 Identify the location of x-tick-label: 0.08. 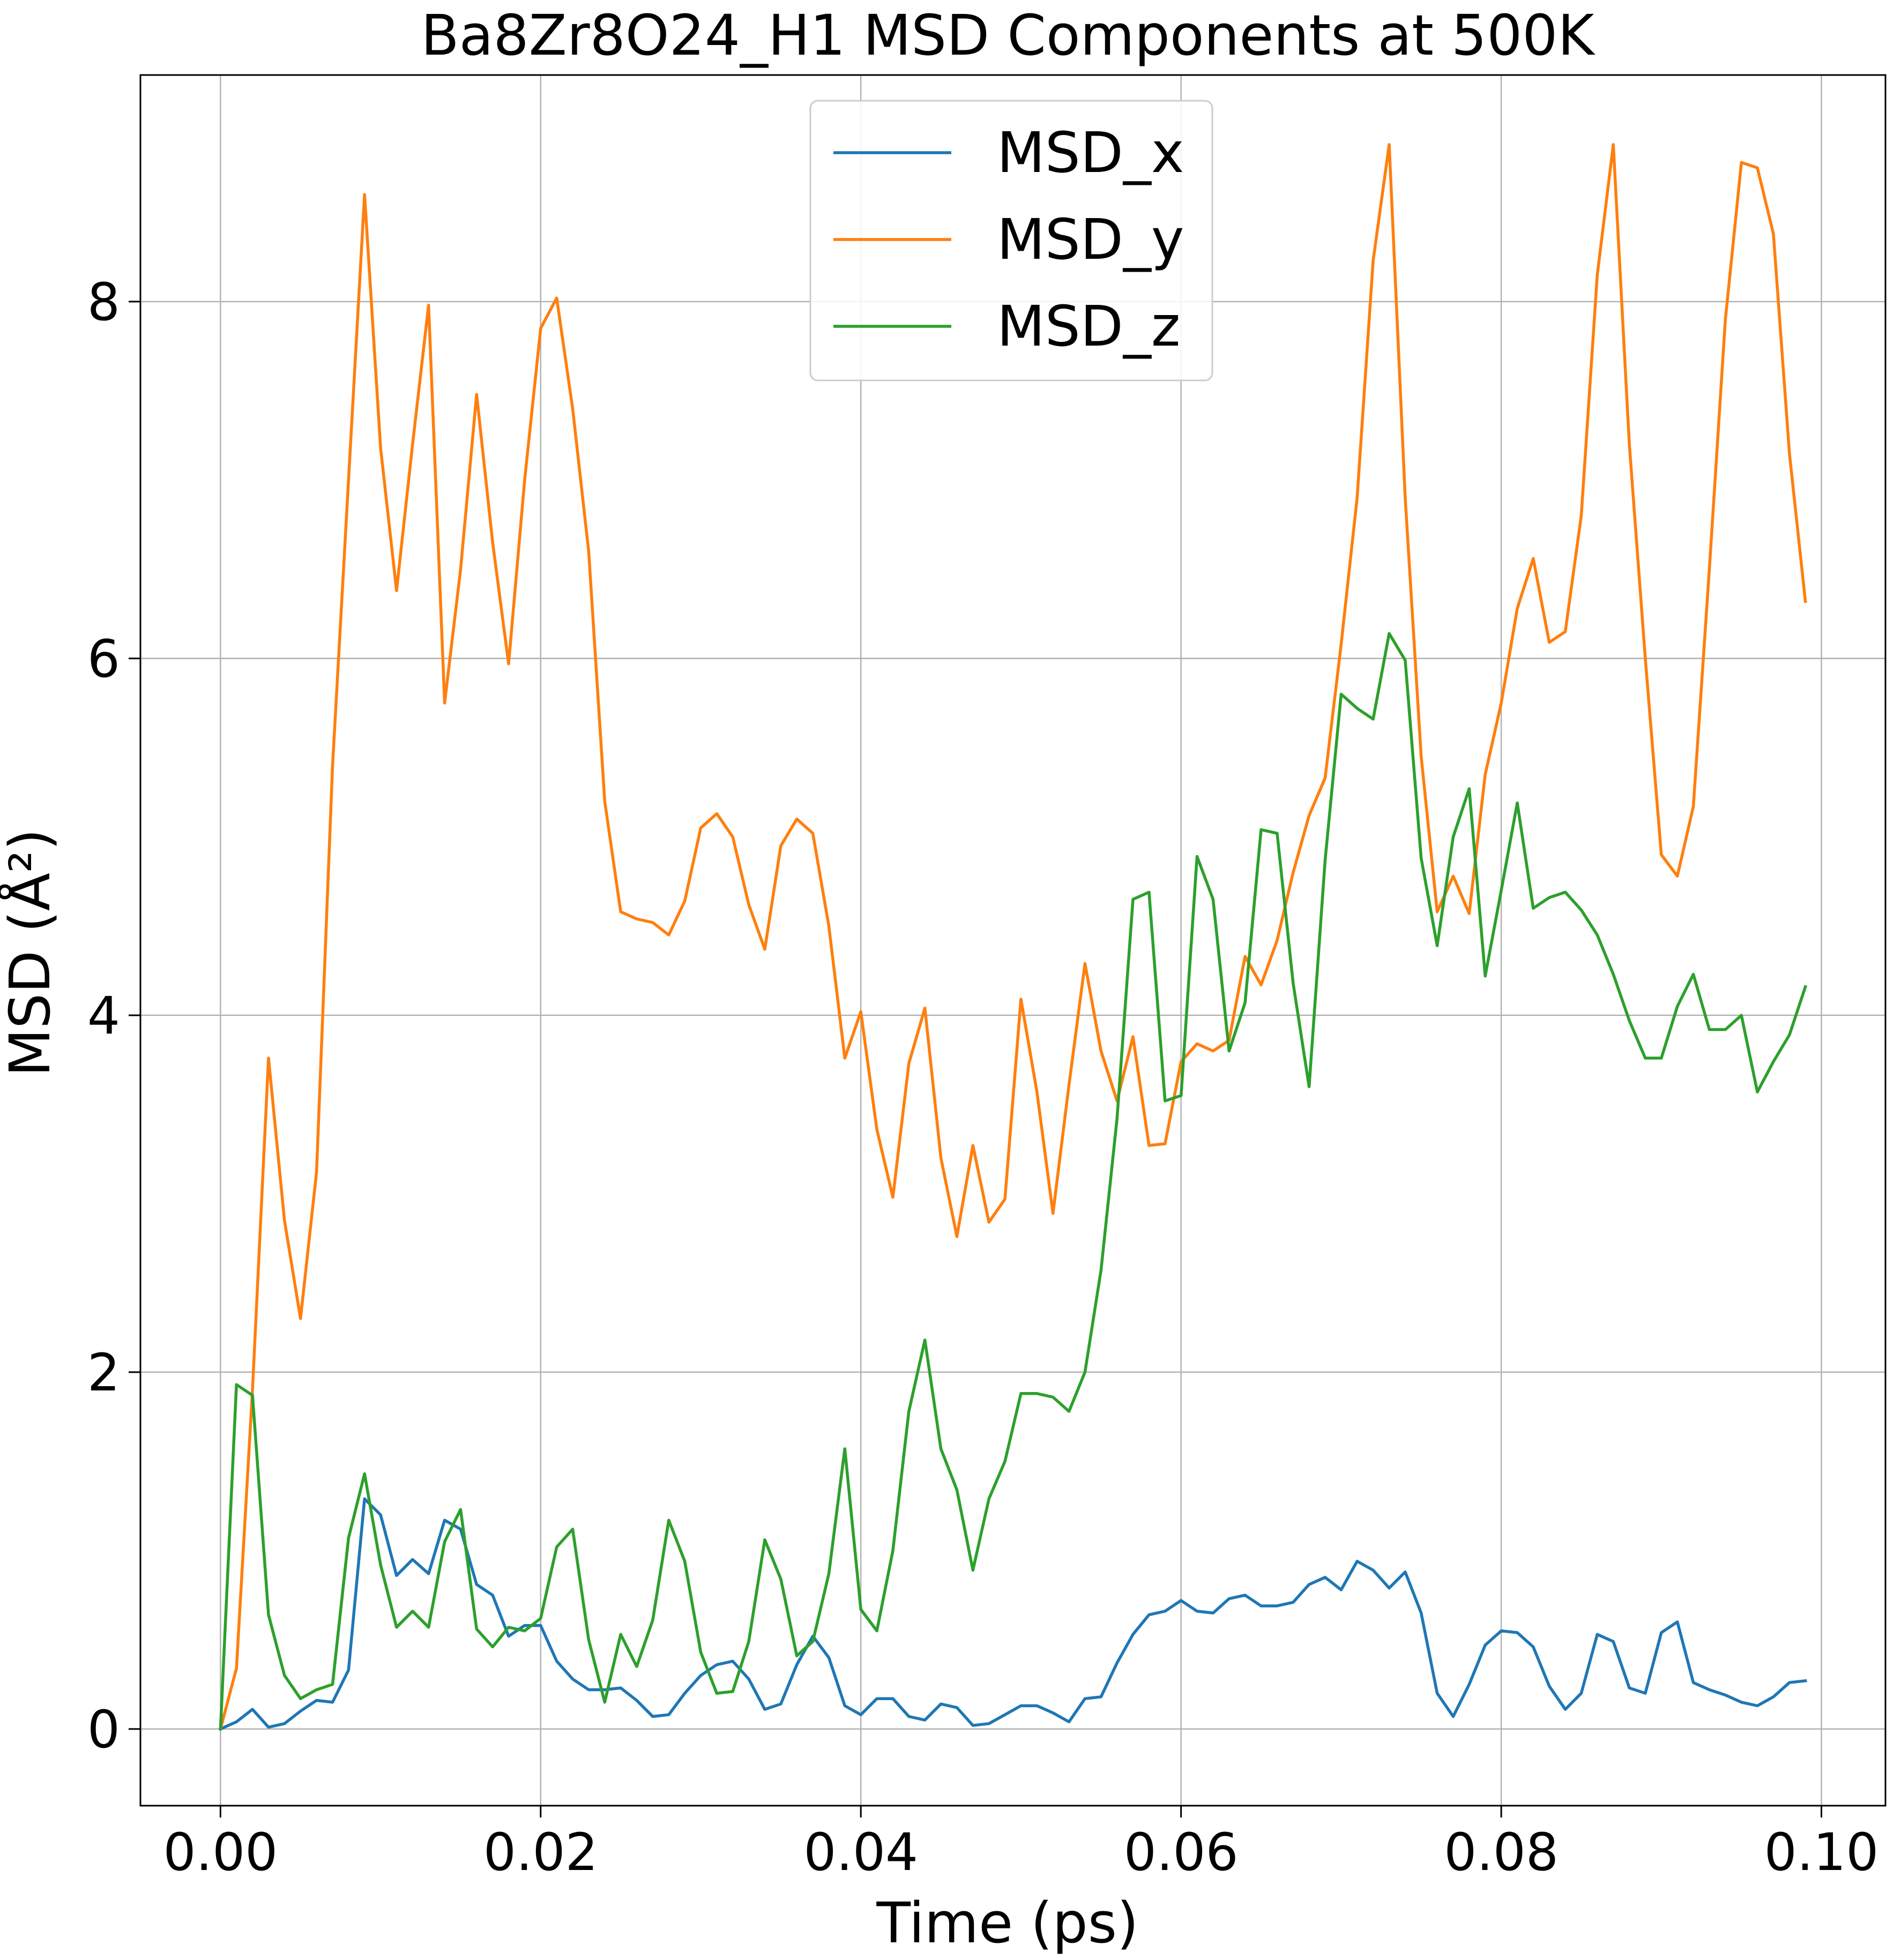
(1502, 1852).